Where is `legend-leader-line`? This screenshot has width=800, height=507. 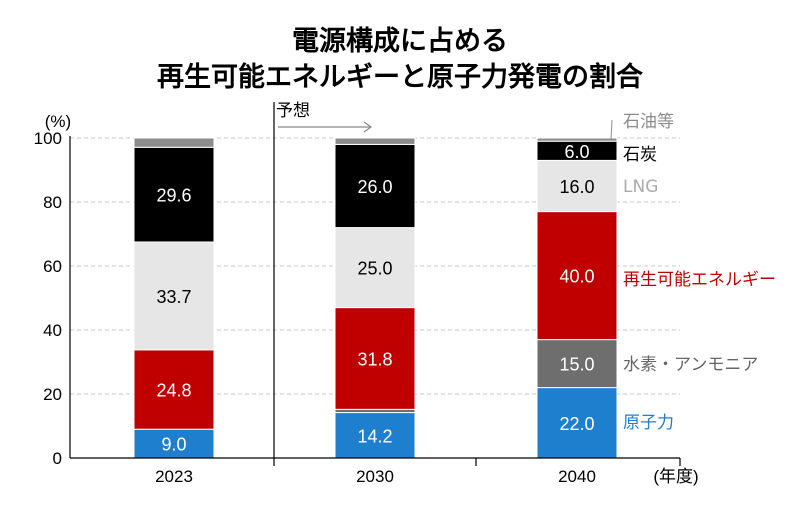 legend-leader-line is located at coordinates (611, 129).